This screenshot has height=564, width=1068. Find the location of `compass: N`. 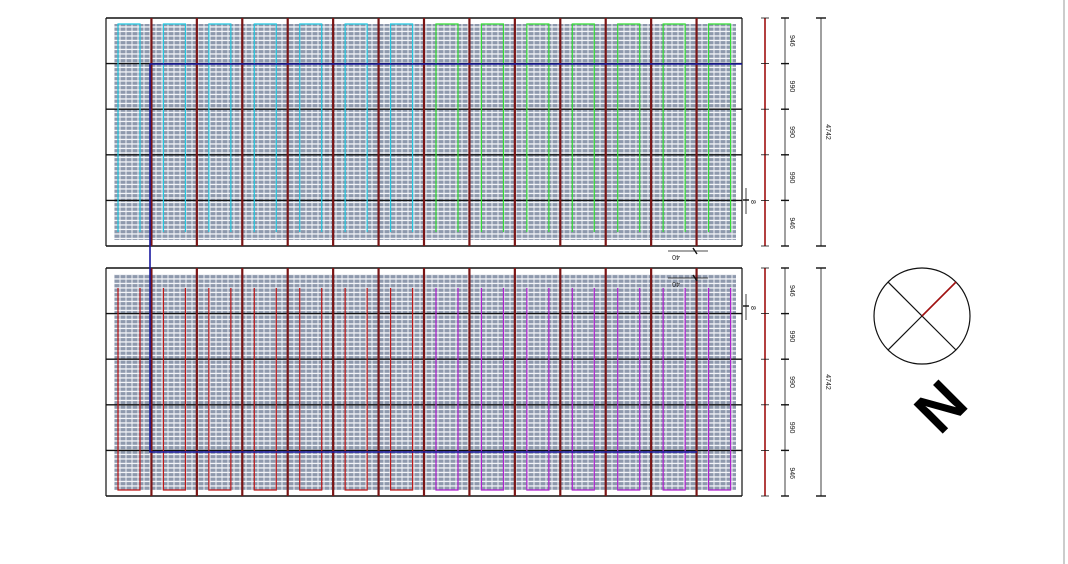

compass: N is located at coordinates (926, 356).